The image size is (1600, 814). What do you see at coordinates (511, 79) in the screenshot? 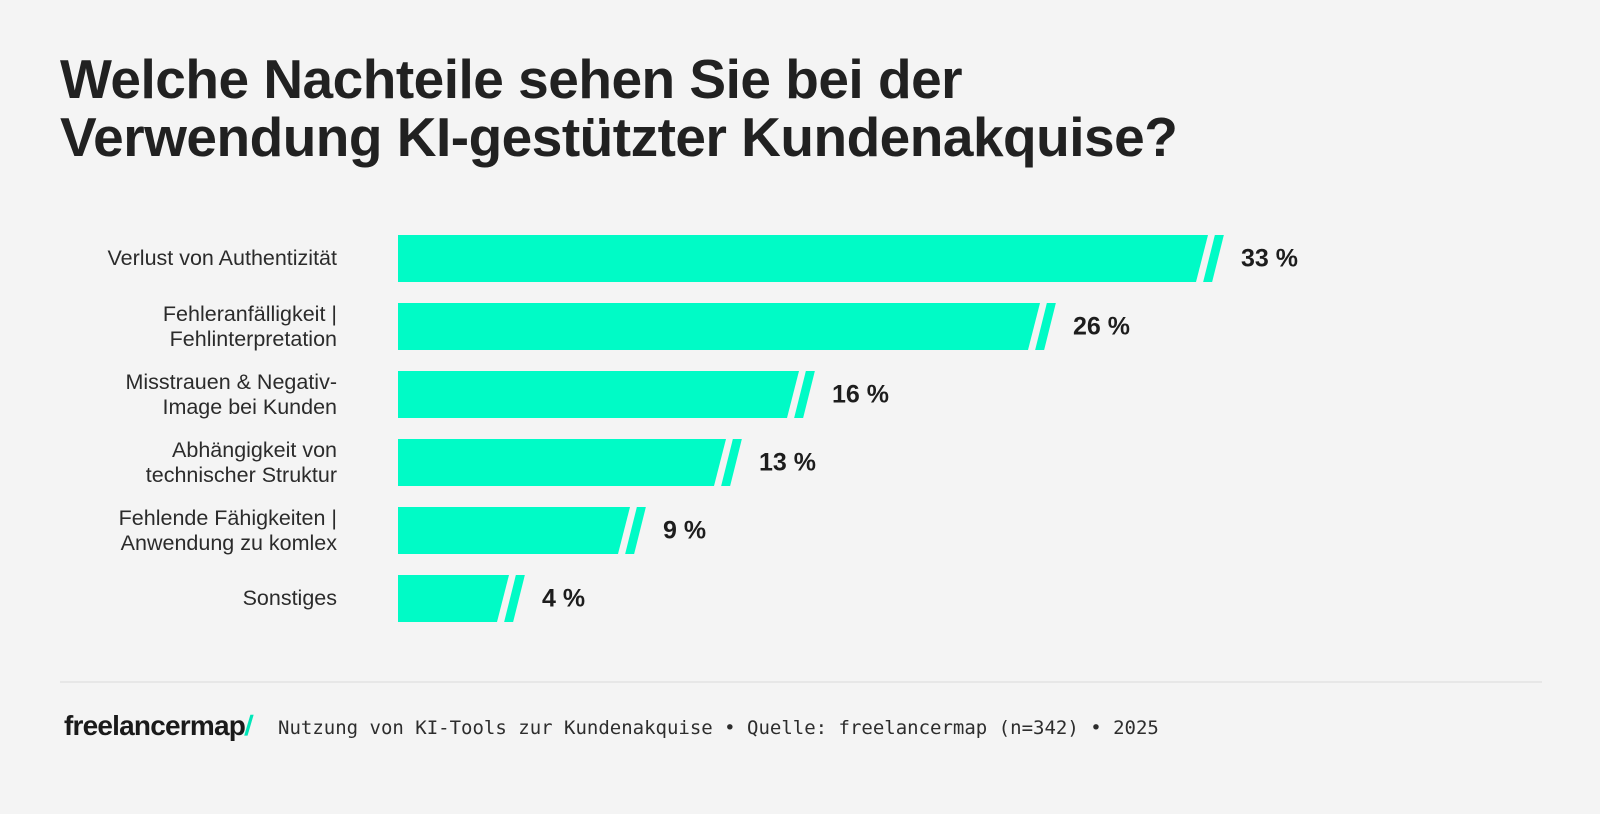
I see `chart-title-line1: Welche Nachteile sehen Sie bei der` at bounding box center [511, 79].